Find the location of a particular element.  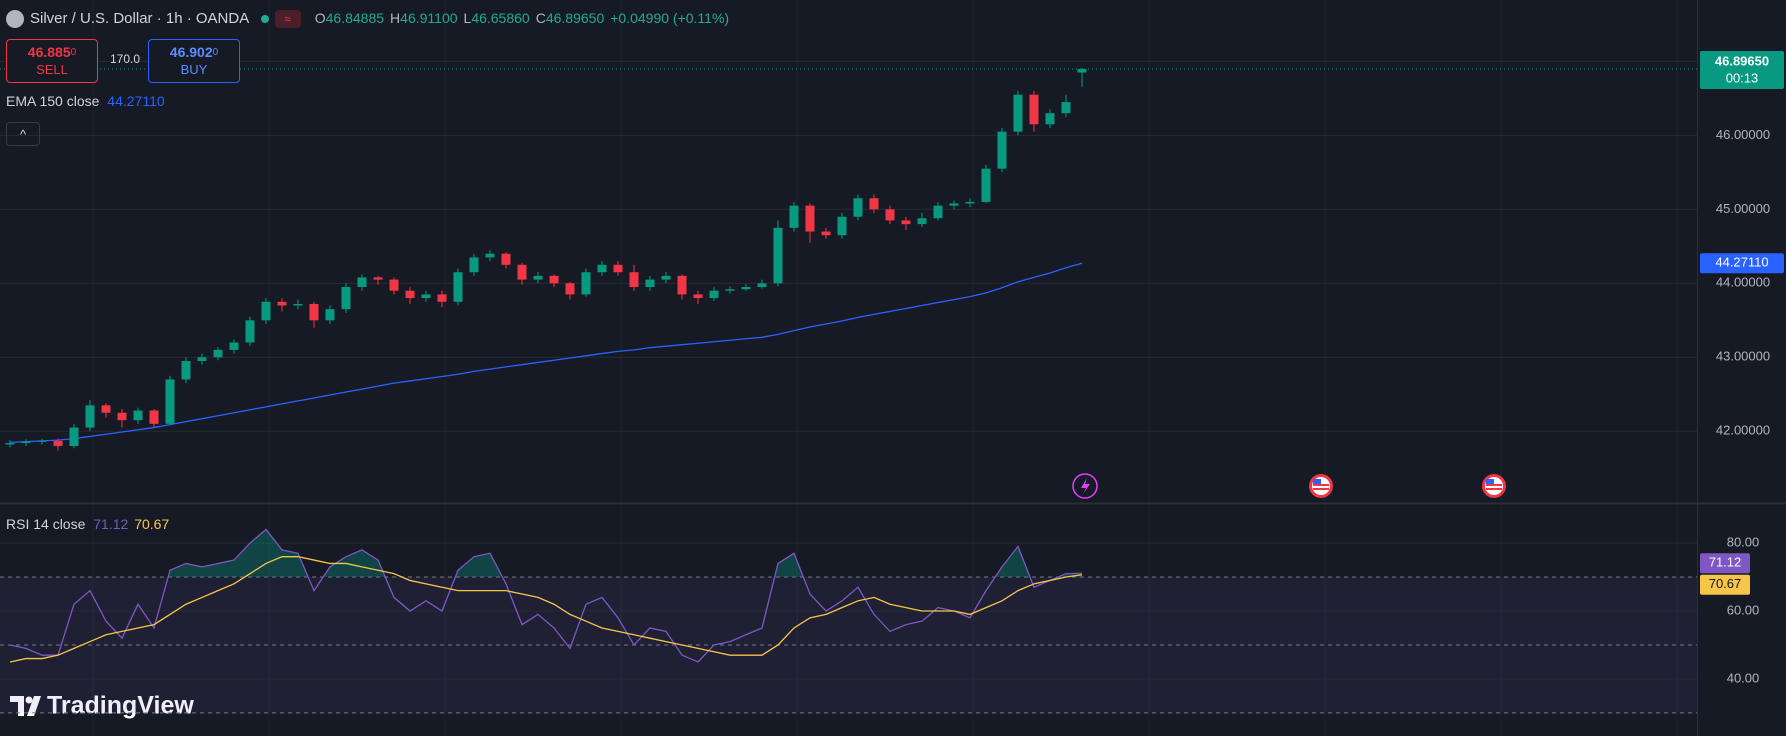

logo-text: TradingView is located at coordinates (120, 706).